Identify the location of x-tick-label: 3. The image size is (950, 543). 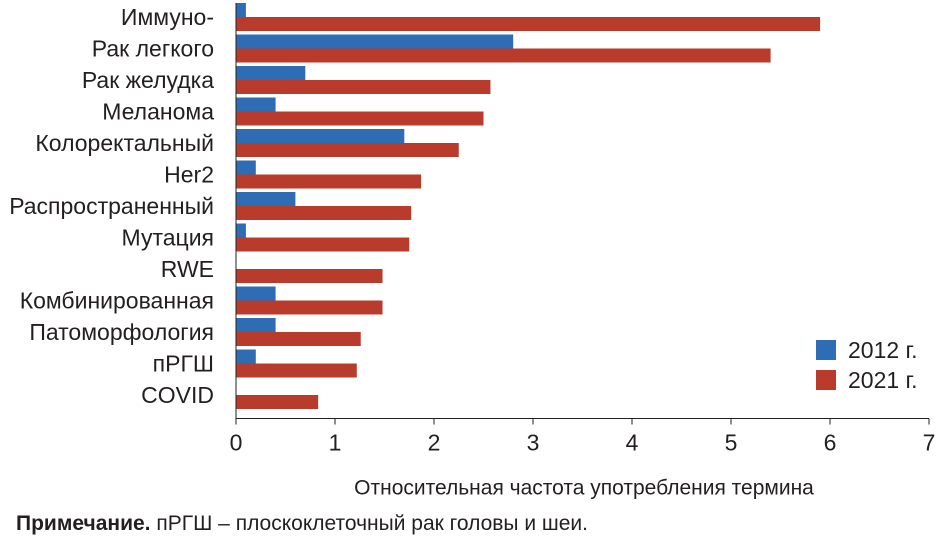
(533, 443).